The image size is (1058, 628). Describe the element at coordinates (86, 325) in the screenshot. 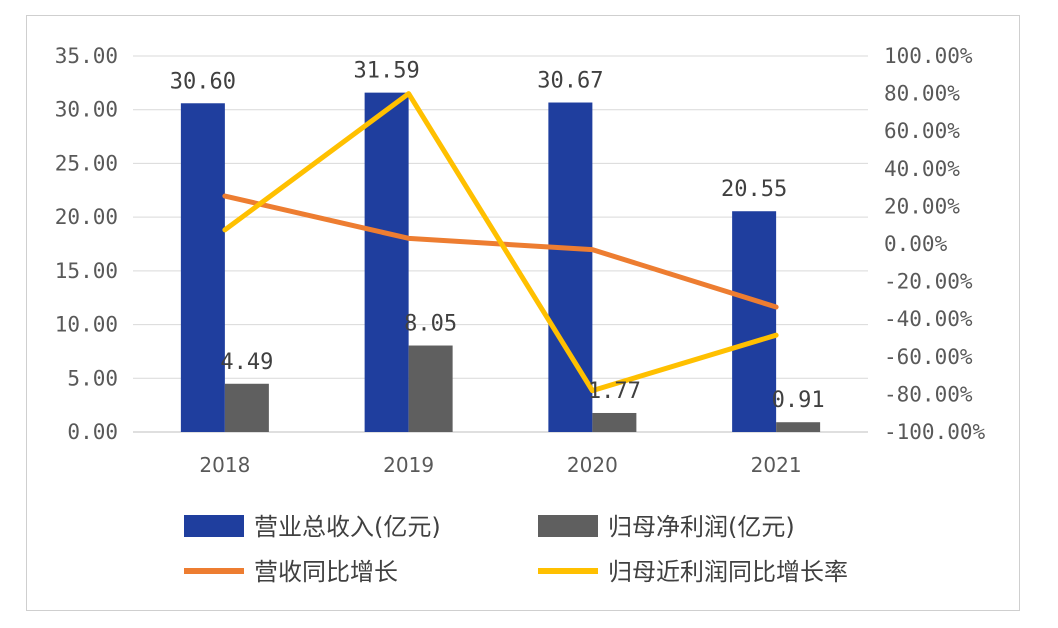

I see `left-tick-label: 10.00` at that location.